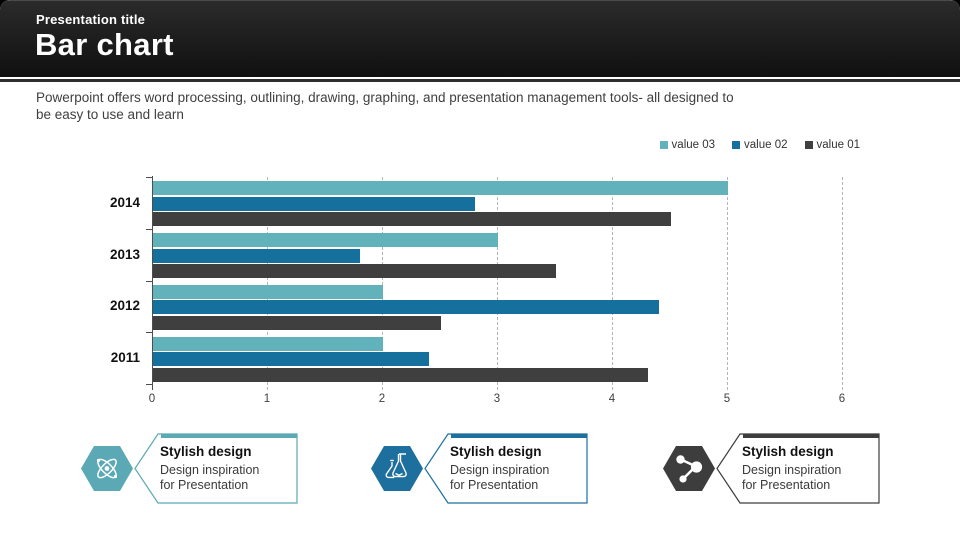  Describe the element at coordinates (727, 399) in the screenshot. I see `x-axis-tick-label: 5` at that location.